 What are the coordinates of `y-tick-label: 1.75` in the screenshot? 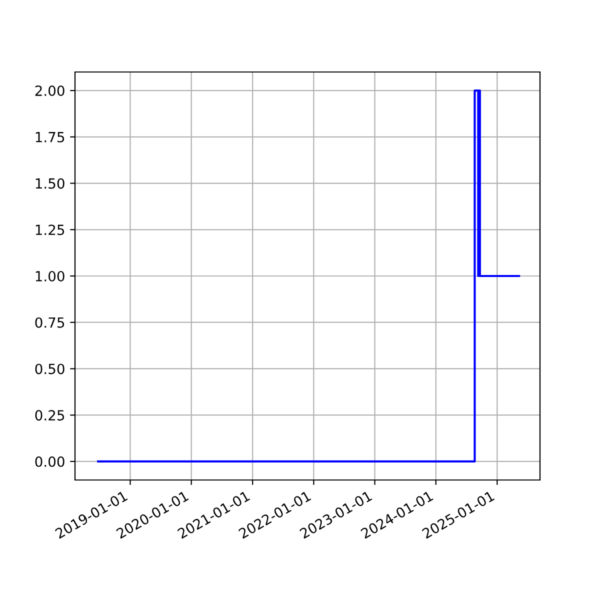 It's located at (50, 137).